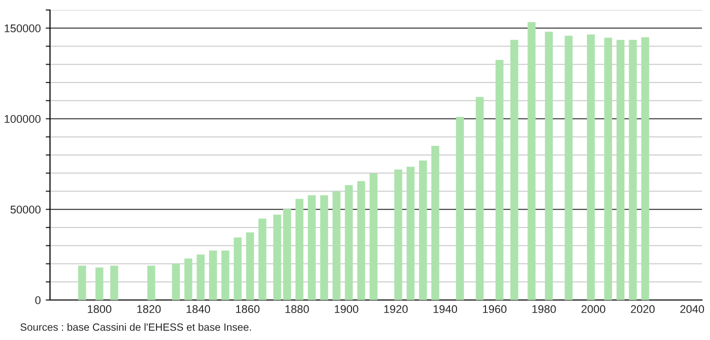 This screenshot has width=710, height=340. I want to click on x-tick-label: 1960, so click(494, 309).